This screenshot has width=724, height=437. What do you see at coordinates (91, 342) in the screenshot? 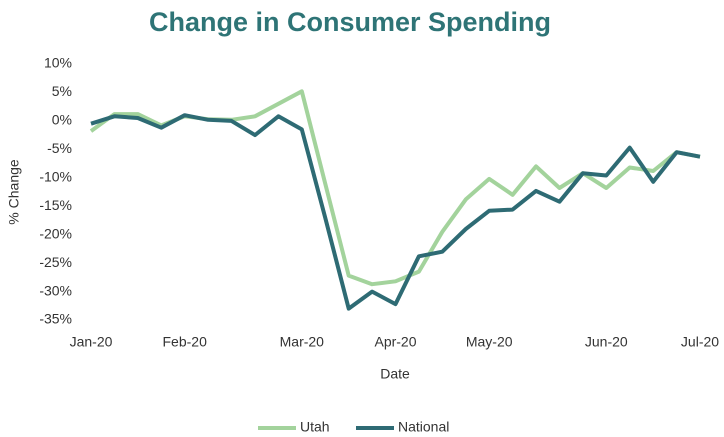
I see `x-tick-label: Jan-20` at bounding box center [91, 342].